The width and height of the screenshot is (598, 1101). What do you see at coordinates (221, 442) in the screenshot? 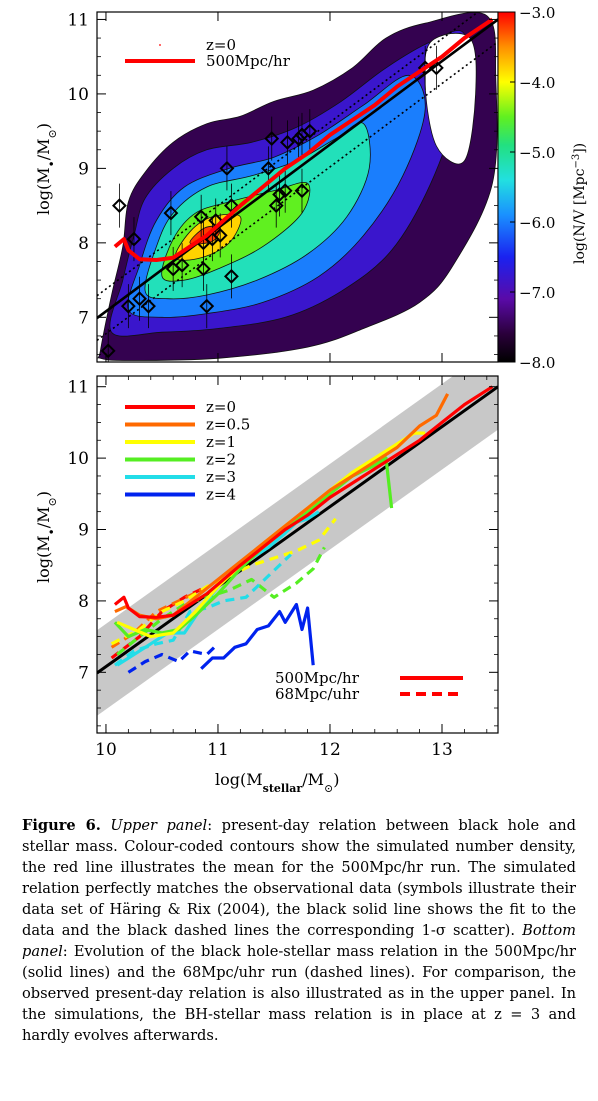
I see `legend-label-z1: z=1` at bounding box center [221, 442].